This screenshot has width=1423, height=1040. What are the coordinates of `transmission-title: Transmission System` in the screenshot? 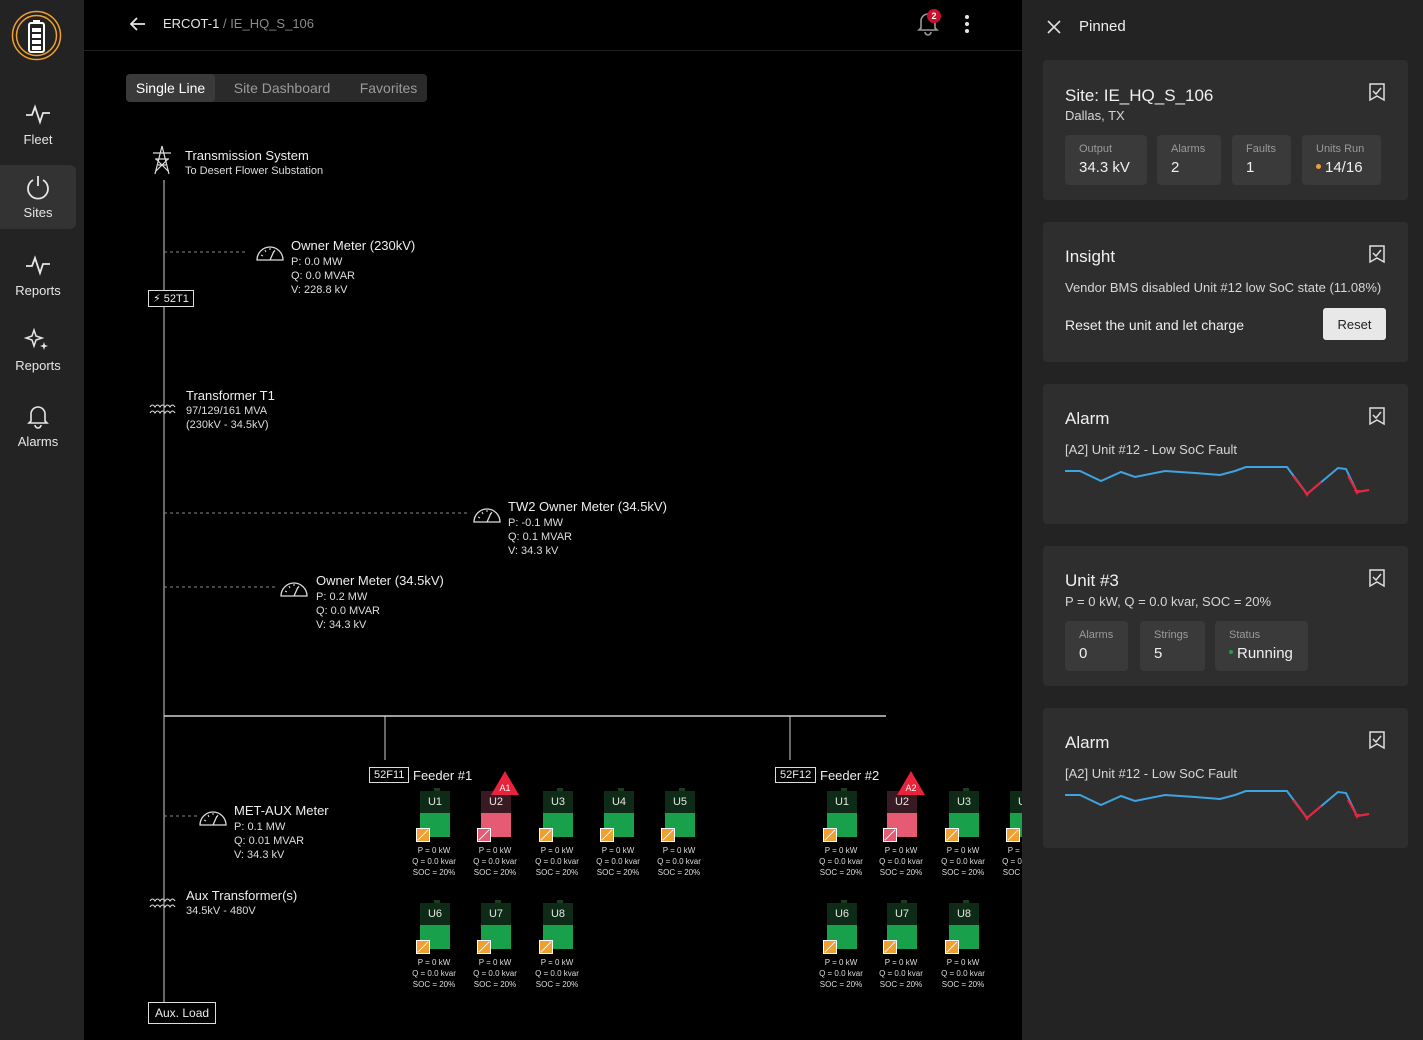 It's located at (247, 155).